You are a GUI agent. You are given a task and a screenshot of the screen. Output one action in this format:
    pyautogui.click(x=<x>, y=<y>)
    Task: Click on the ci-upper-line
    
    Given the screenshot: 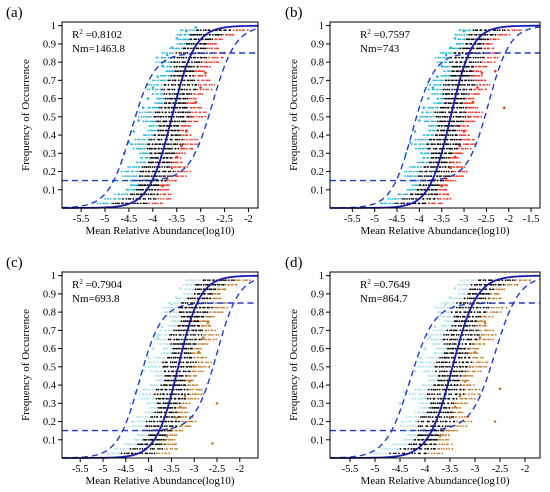 What is the action you would take?
    pyautogui.click(x=435, y=380)
    